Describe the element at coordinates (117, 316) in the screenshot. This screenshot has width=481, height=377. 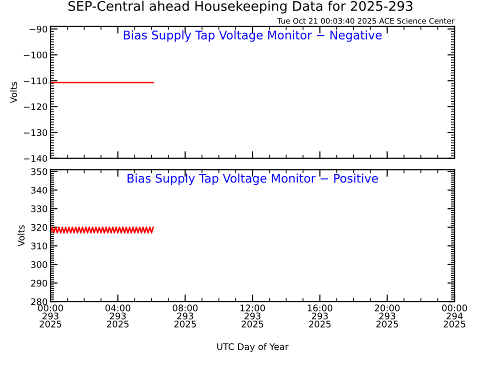
I see `x-tick-label: 04:00 293 2025` at that location.